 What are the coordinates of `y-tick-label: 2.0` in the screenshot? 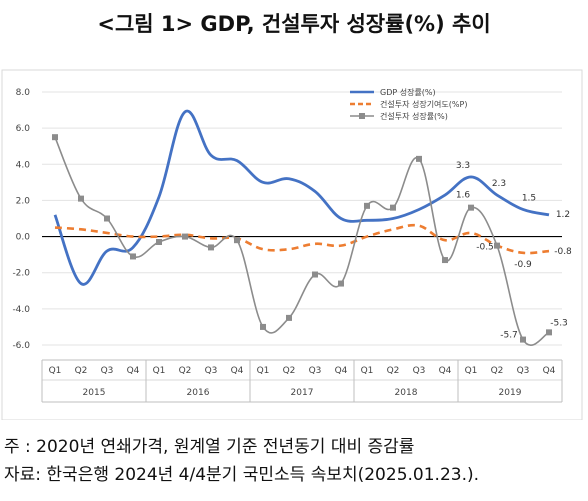 It's located at (23, 201).